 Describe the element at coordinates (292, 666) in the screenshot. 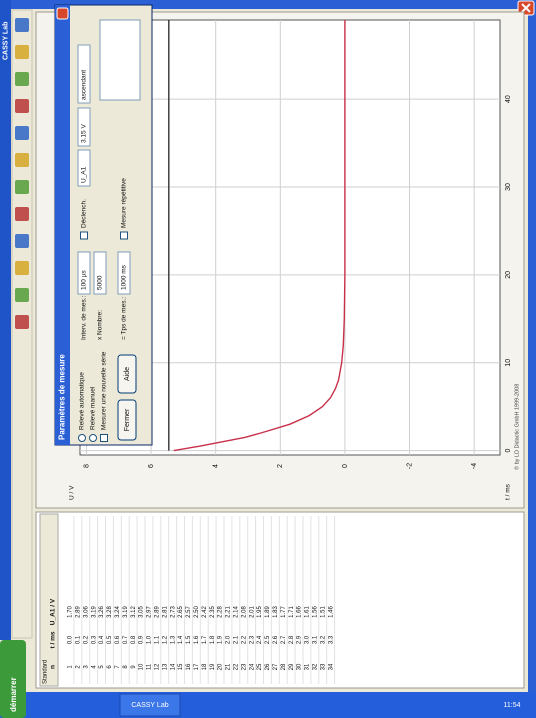

I see `table-cell: 29` at that location.